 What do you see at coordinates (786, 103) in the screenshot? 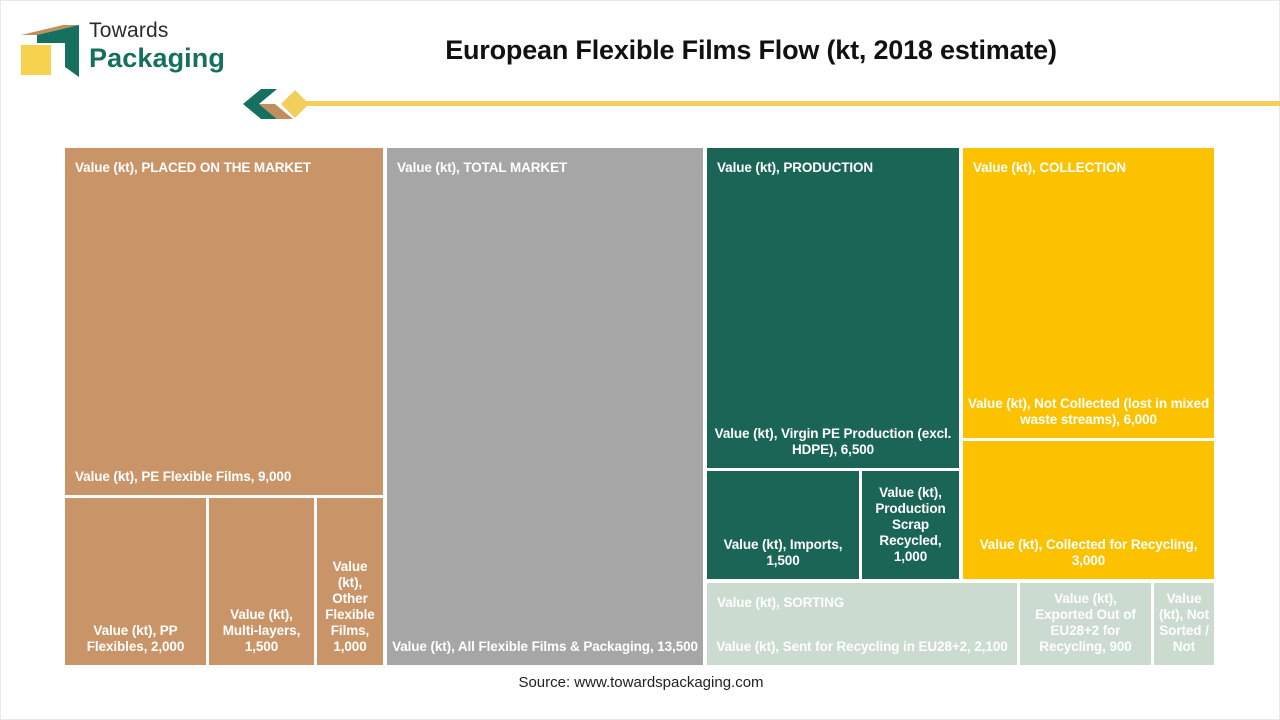
I see `divider-rule` at bounding box center [786, 103].